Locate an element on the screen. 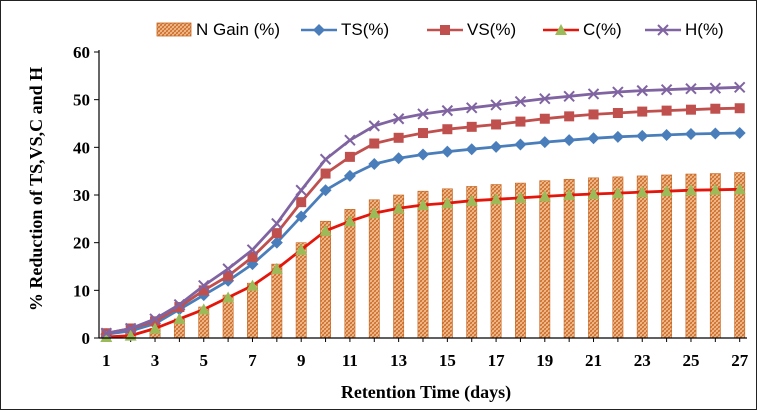 The image size is (757, 410). legend-marker-vs is located at coordinates (445, 30).